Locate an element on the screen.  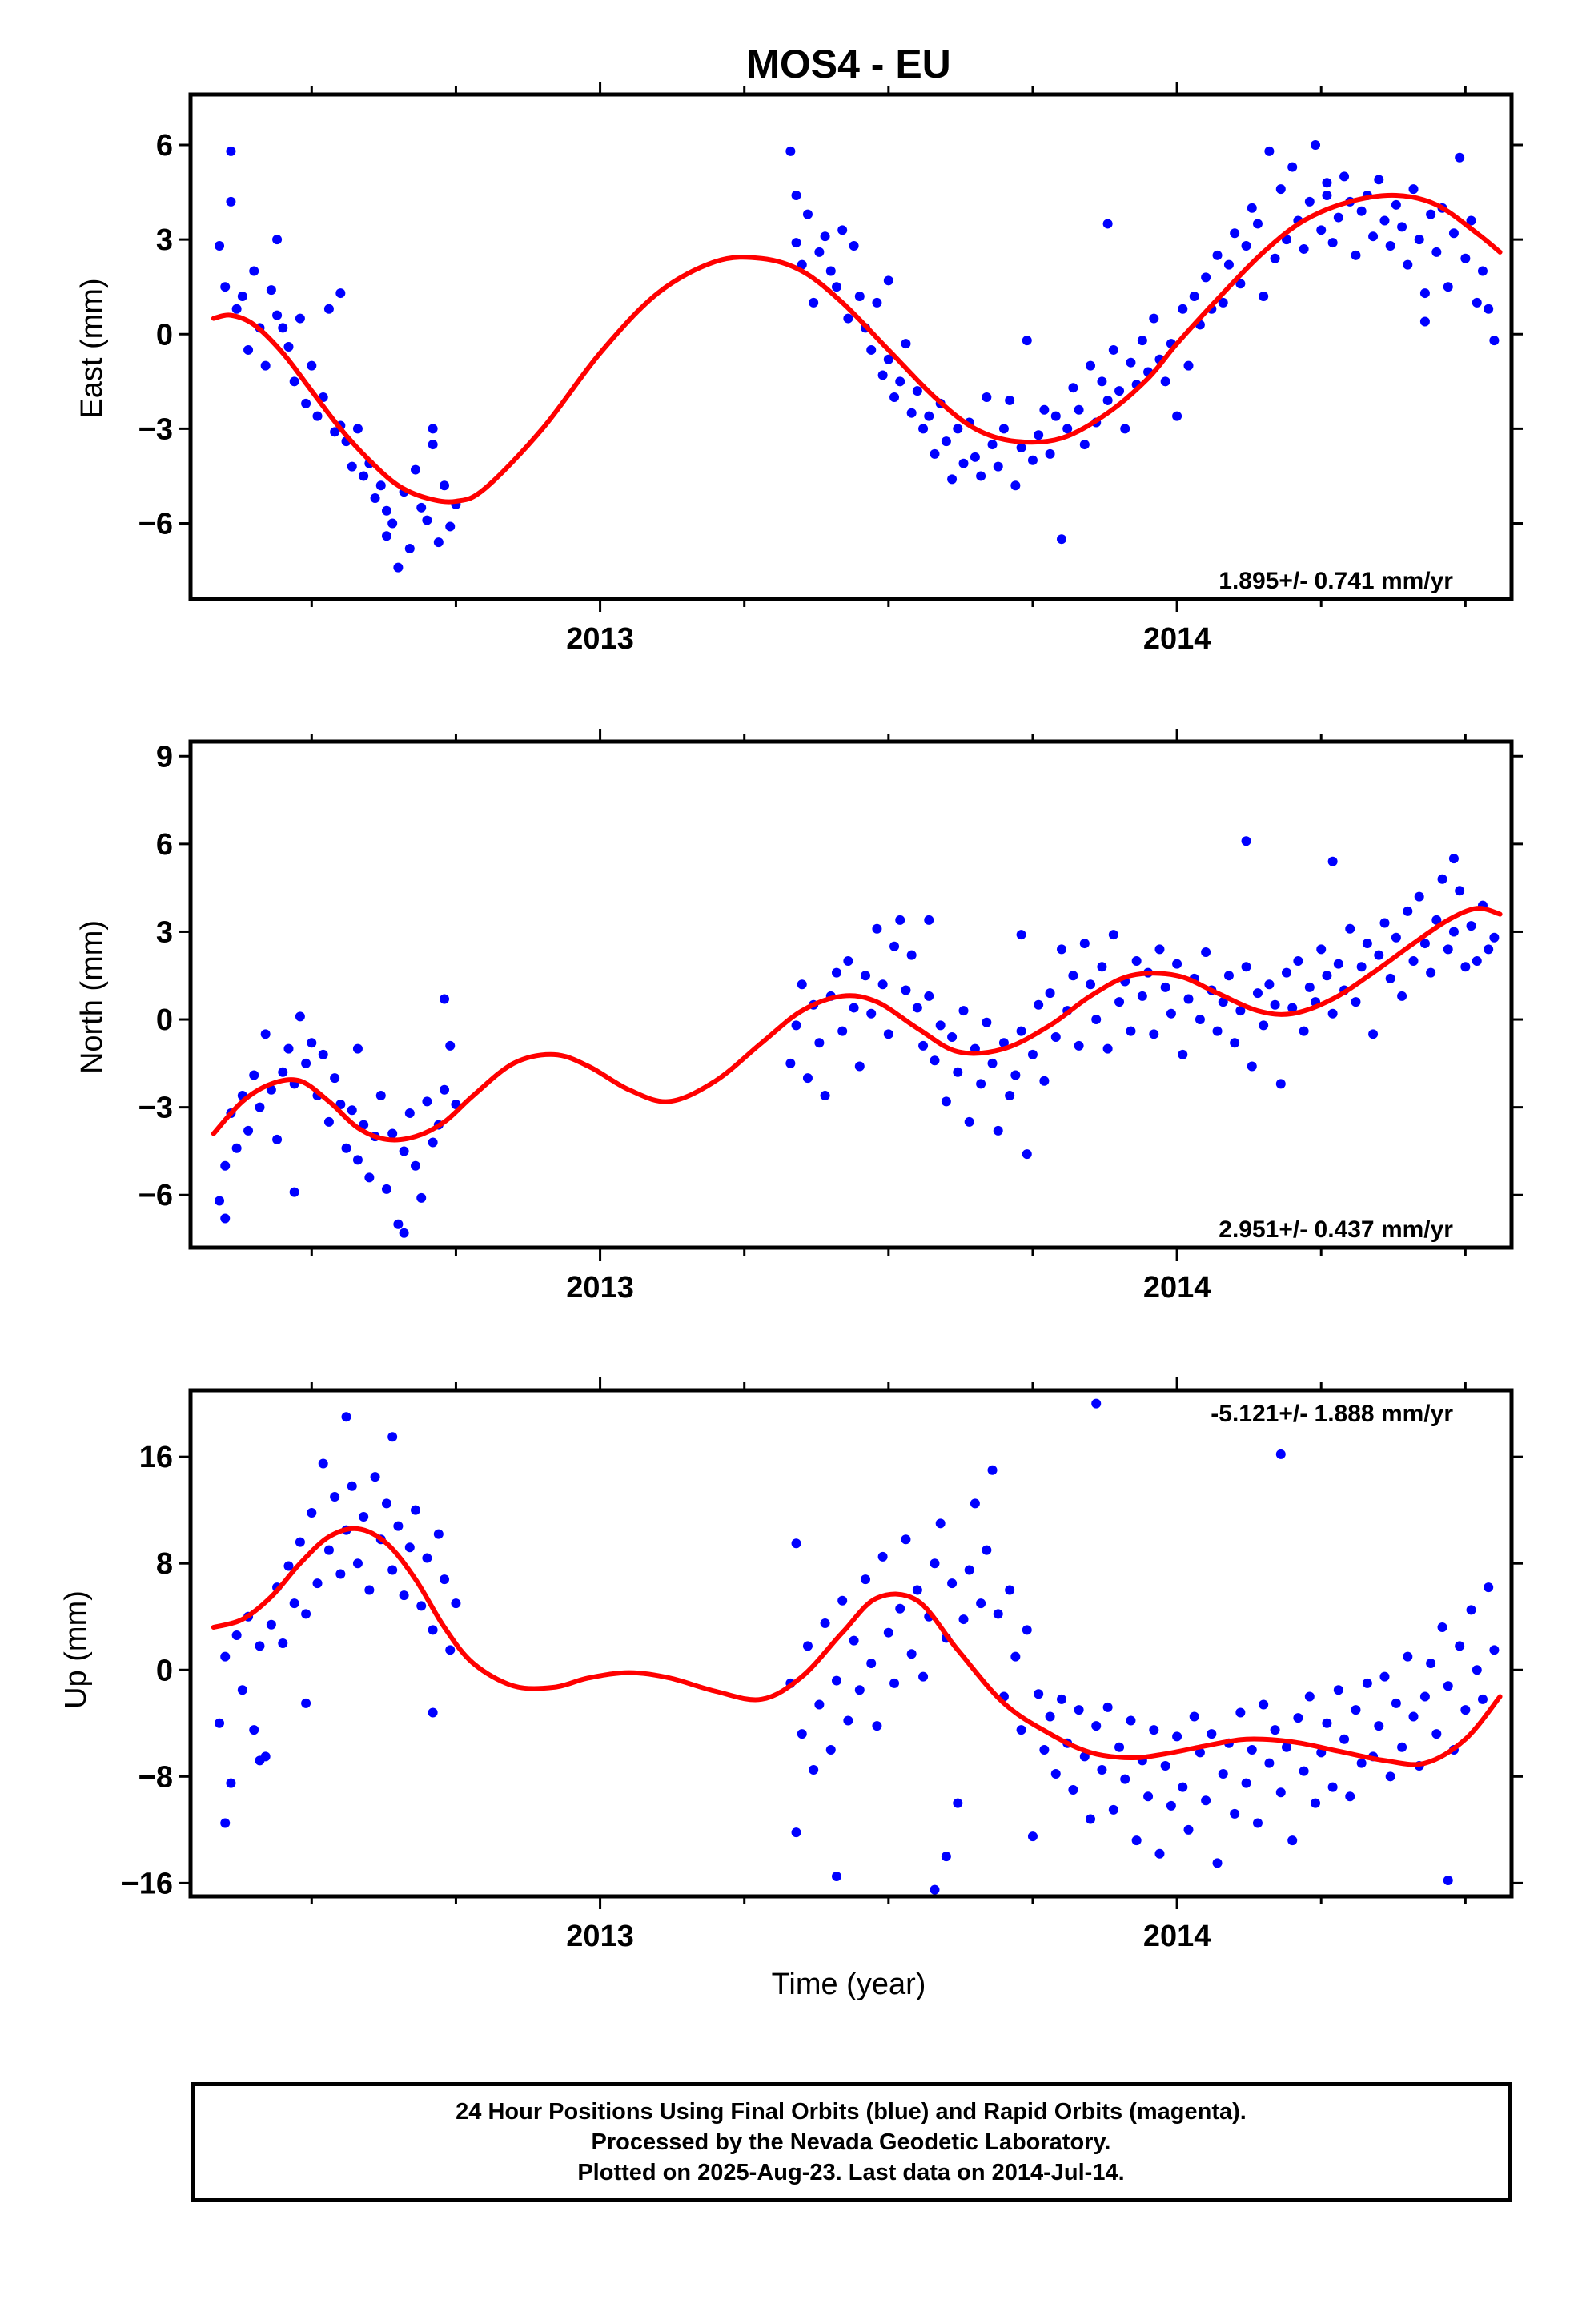
up-ytick-label: −8 is located at coordinates (156, 1777).